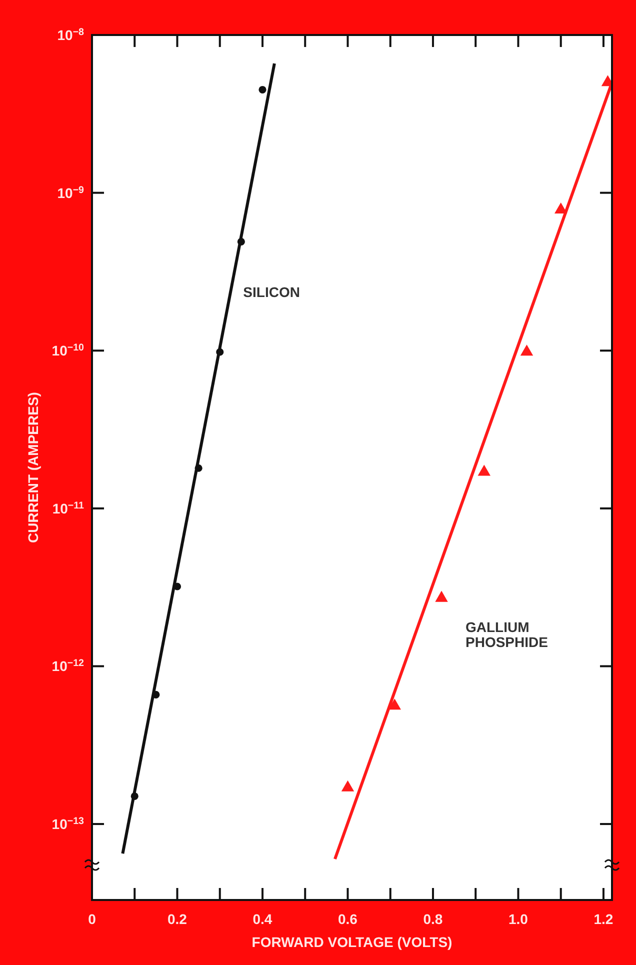 The image size is (636, 965). Describe the element at coordinates (352, 942) in the screenshot. I see `x-axis-title: FORWARD VOLTAGE (VOLTS)` at that location.